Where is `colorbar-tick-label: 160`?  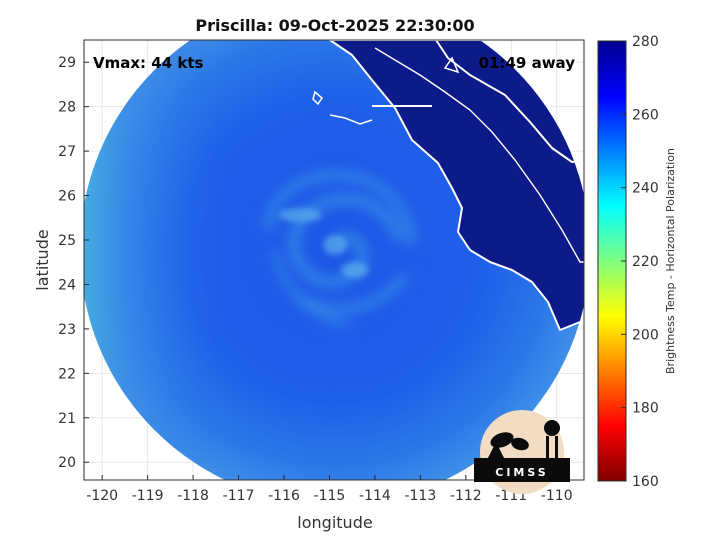 colorbar-tick-label: 160 is located at coordinates (645, 482).